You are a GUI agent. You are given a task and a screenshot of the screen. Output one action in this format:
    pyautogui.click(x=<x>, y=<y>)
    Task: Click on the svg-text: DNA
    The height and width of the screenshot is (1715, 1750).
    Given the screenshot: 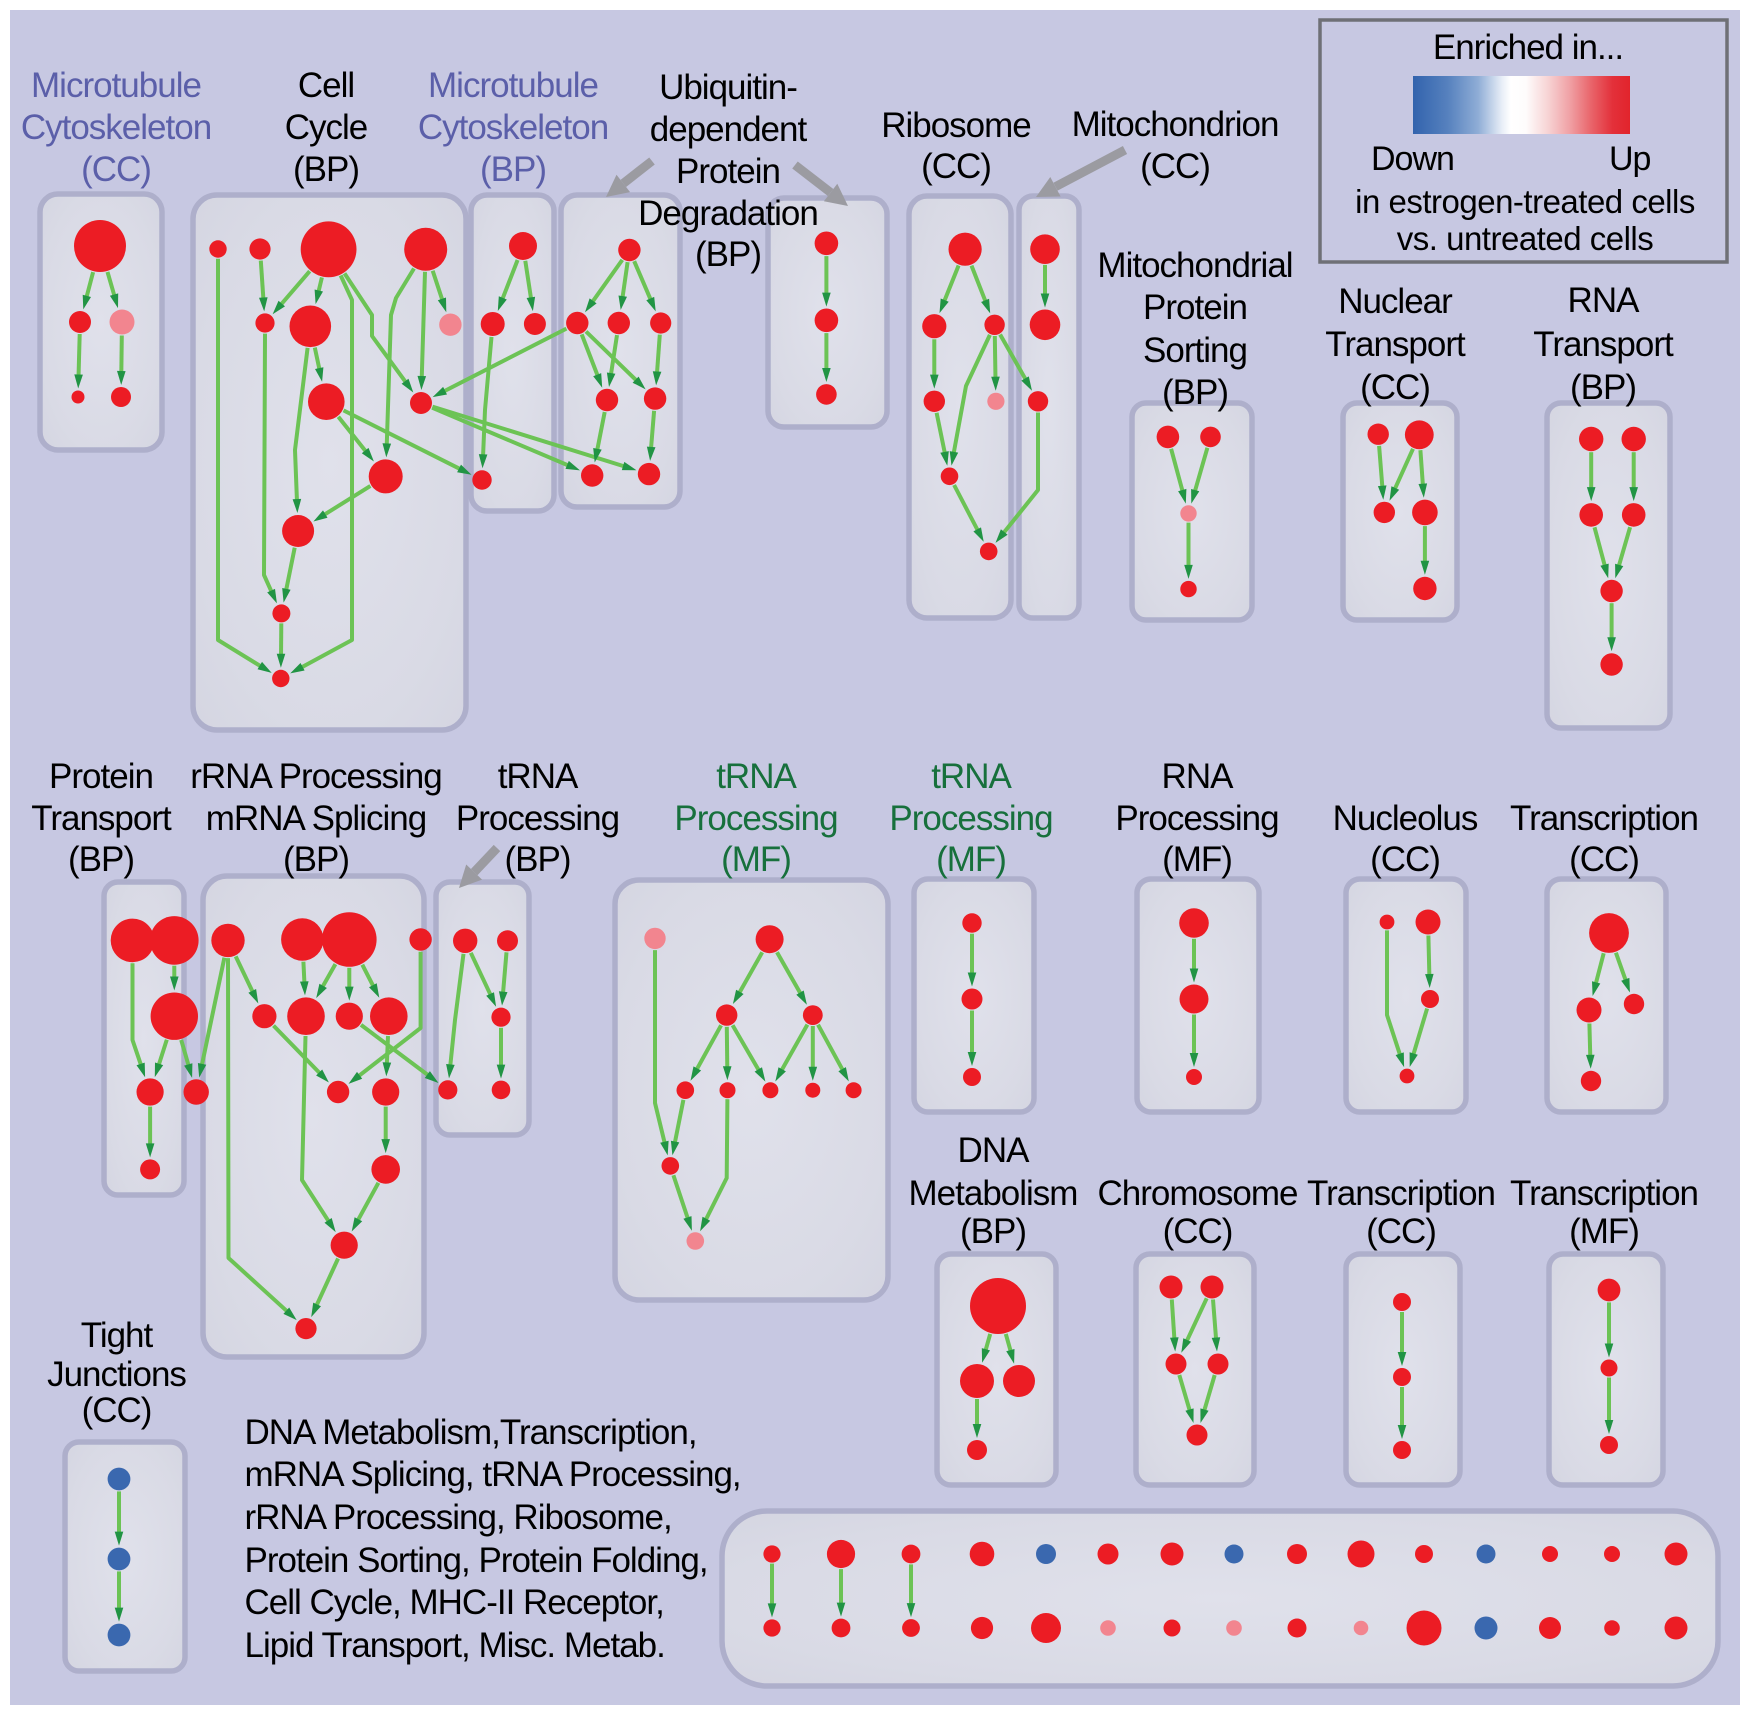 What is the action you would take?
    pyautogui.click(x=994, y=1150)
    